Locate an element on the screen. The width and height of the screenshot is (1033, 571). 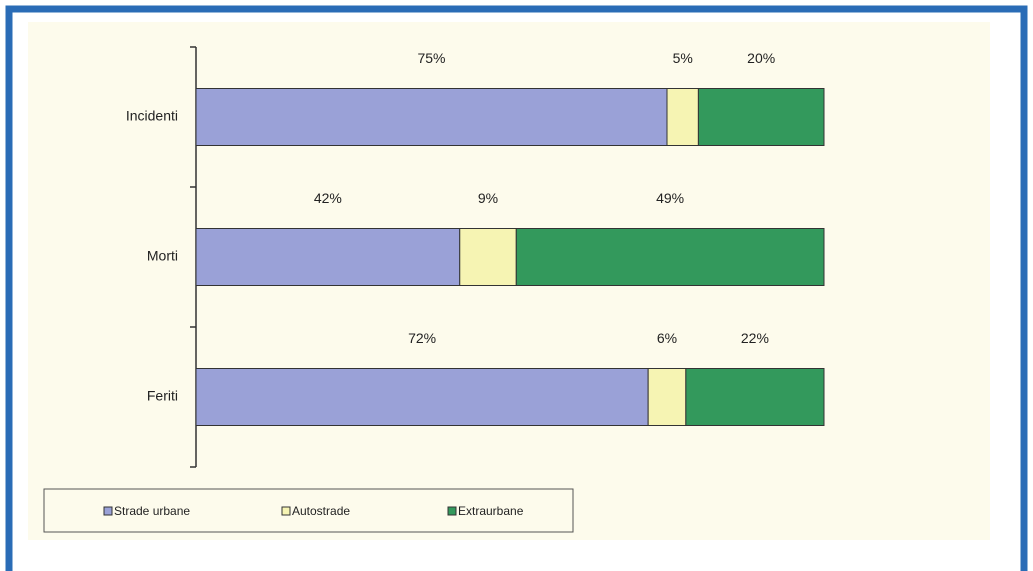
data-label: 72% is located at coordinates (422, 338).